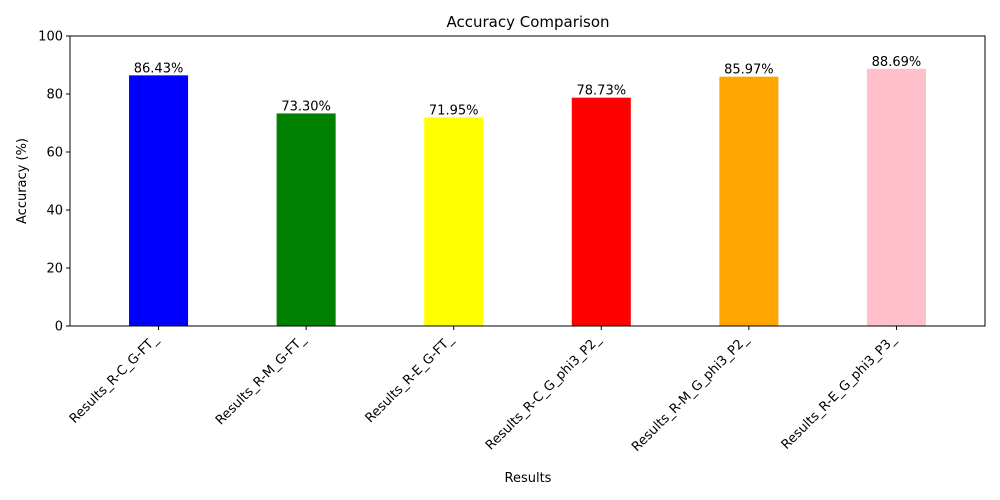 The width and height of the screenshot is (1000, 500). Describe the element at coordinates (114, 379) in the screenshot. I see `x-tick-label: Results_R-C_G-FT_` at that location.